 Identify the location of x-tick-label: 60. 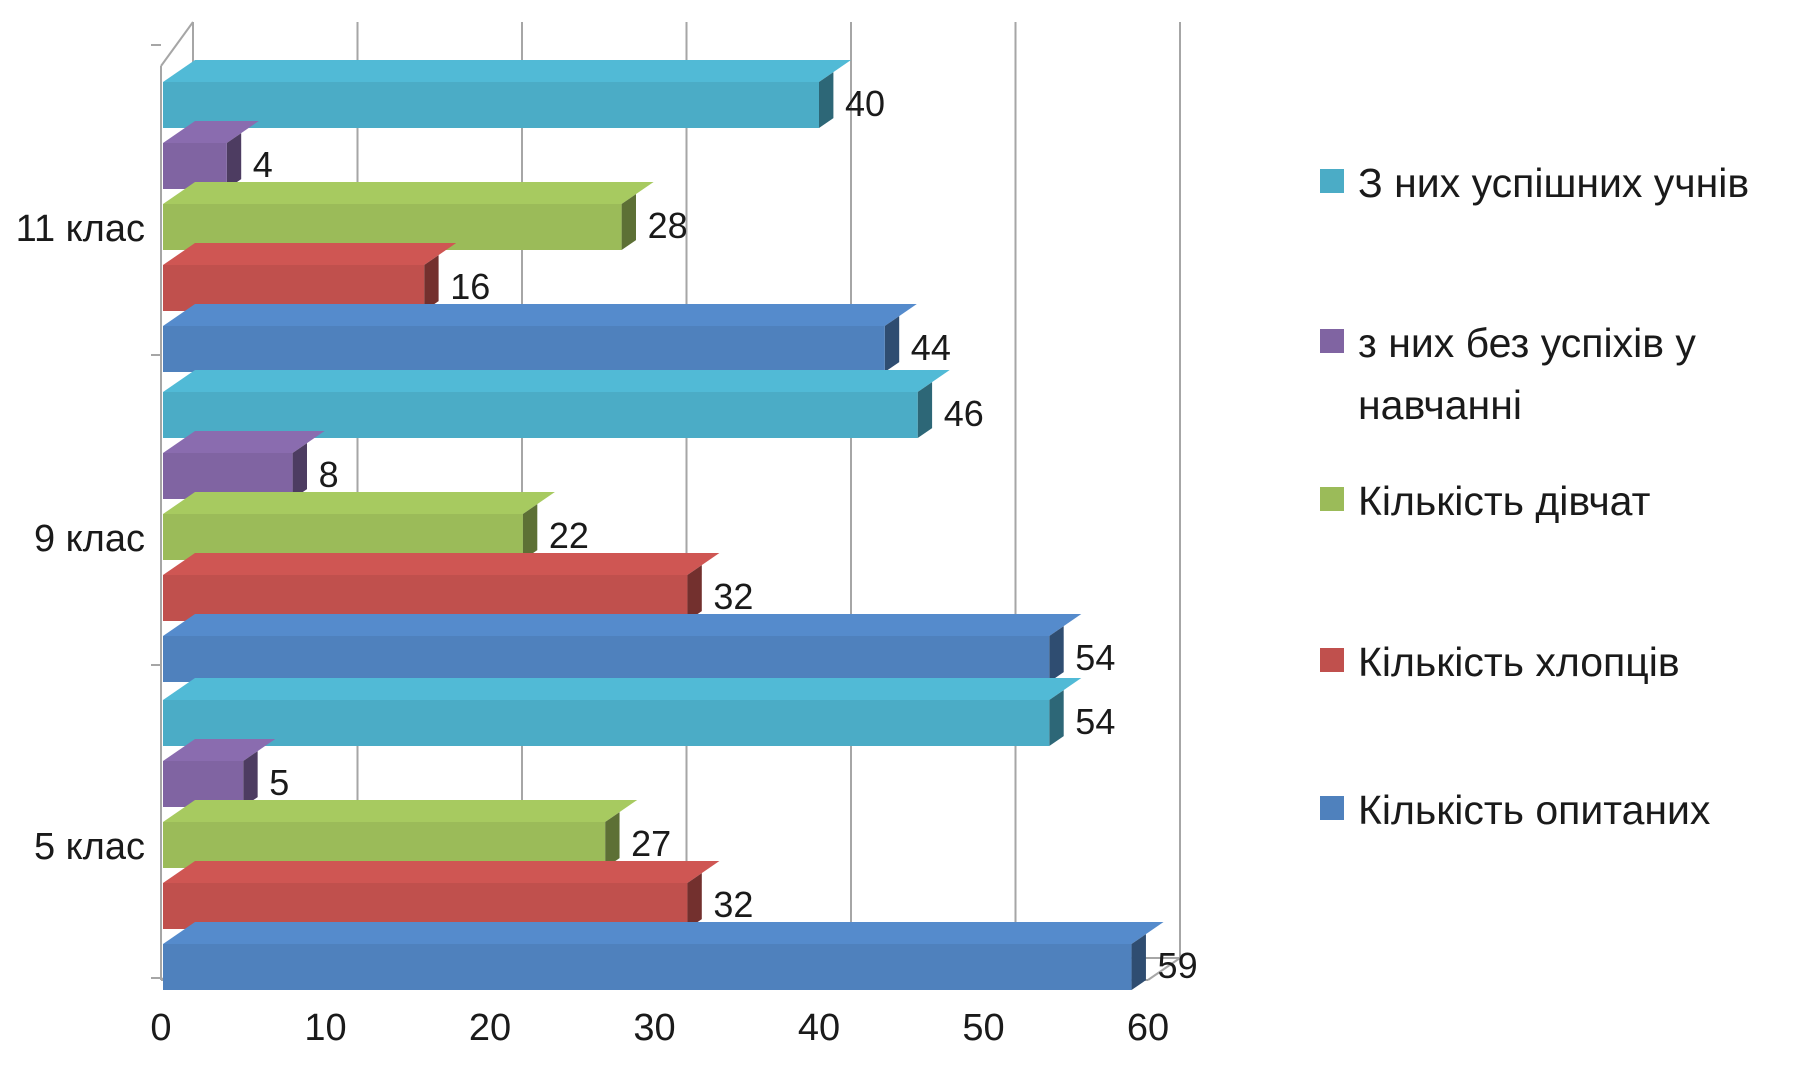
(1148, 1028).